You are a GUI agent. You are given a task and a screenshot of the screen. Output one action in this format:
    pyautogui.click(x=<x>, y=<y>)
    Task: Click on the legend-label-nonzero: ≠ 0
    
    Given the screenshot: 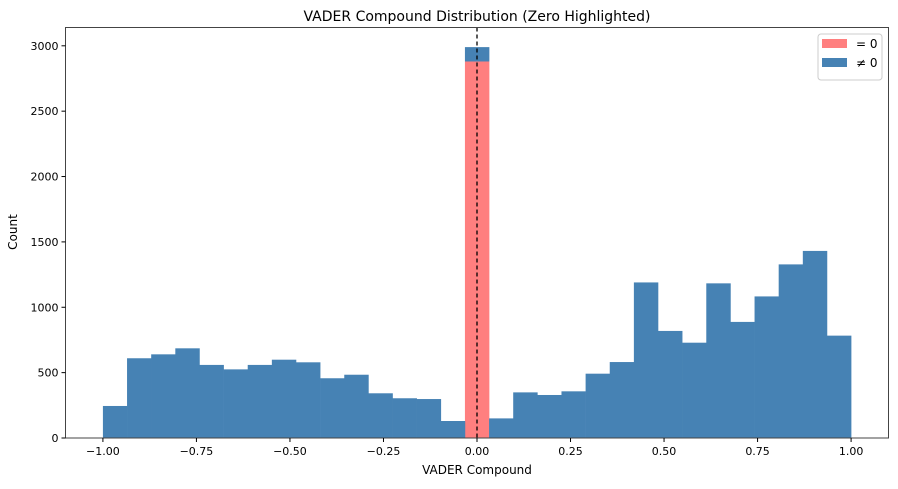 What is the action you would take?
    pyautogui.click(x=867, y=63)
    